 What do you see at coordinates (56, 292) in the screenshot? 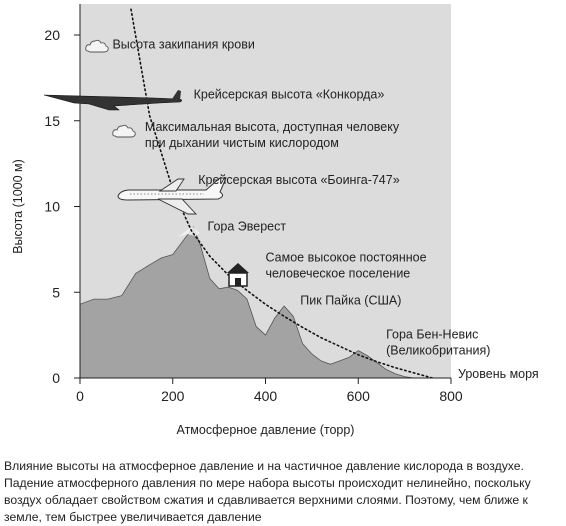
I see `y-tick-label: 5` at bounding box center [56, 292].